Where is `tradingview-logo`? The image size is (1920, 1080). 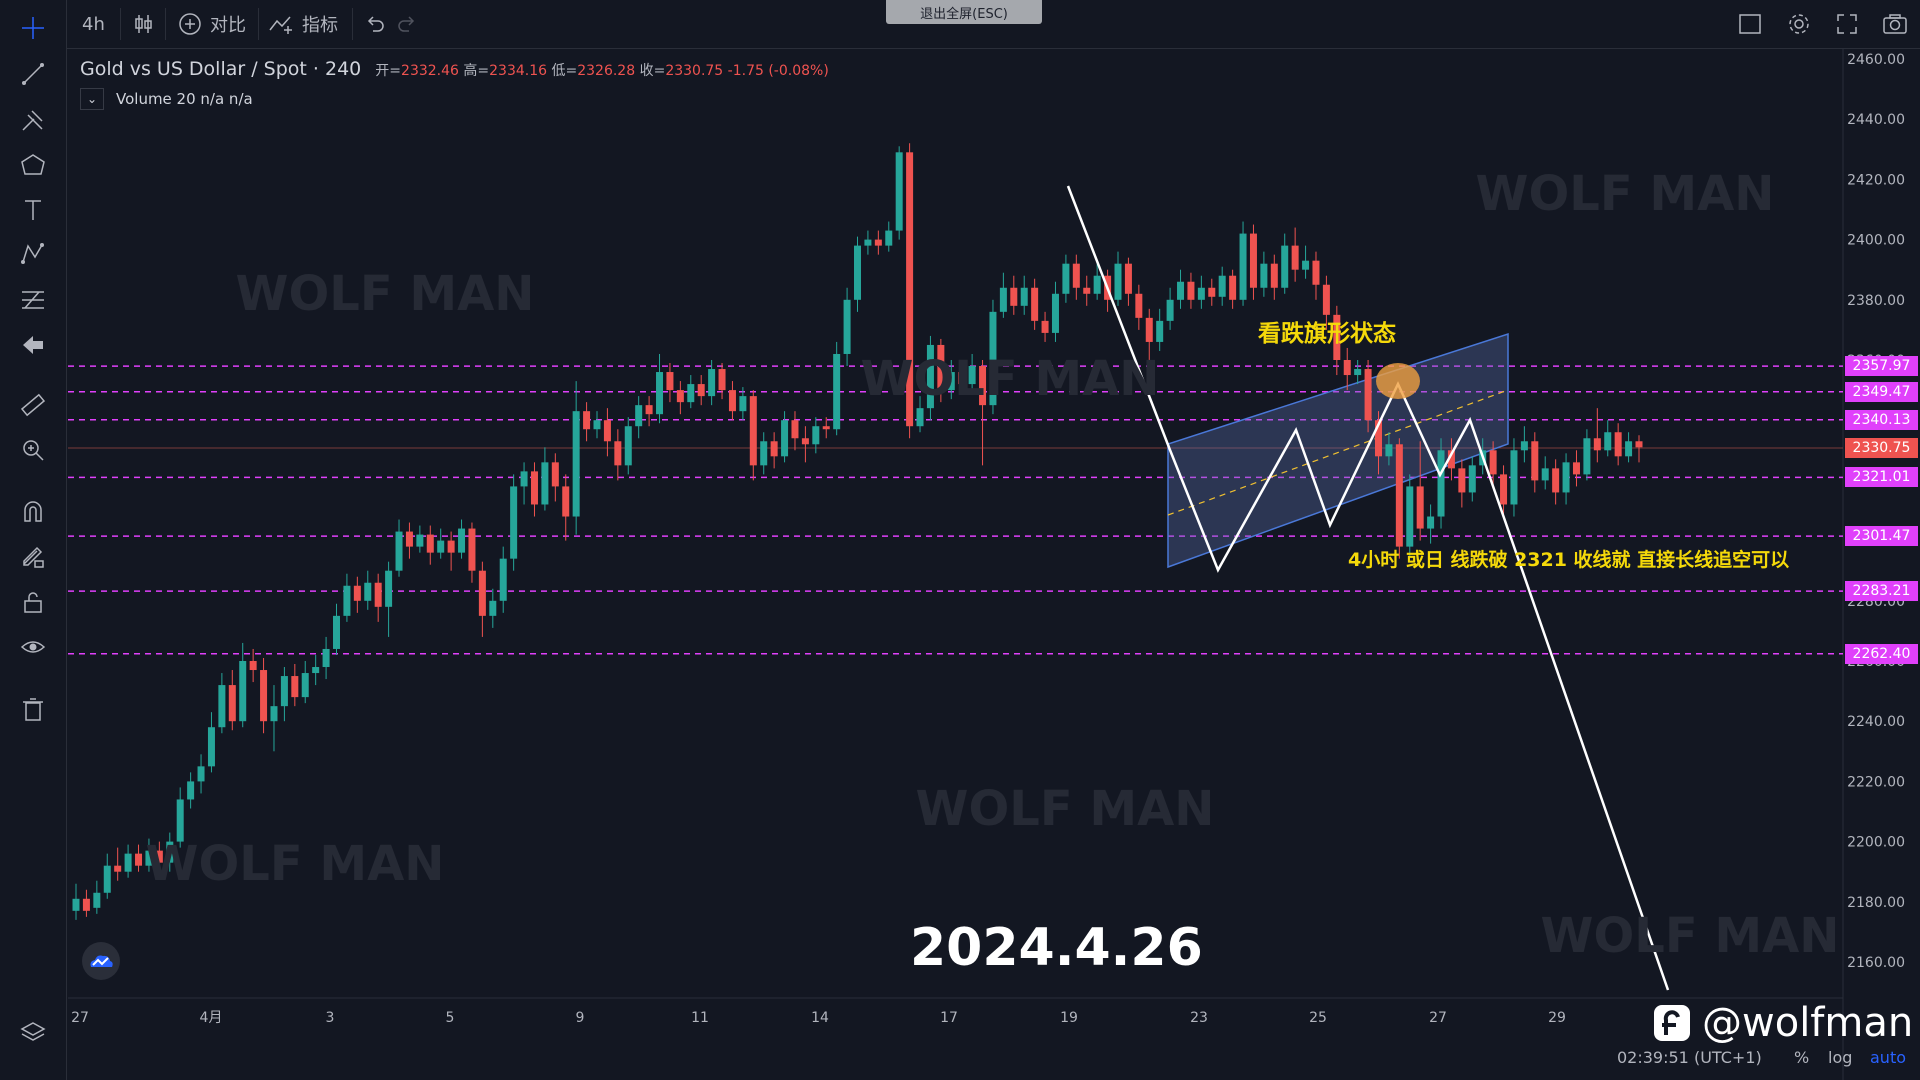 tradingview-logo is located at coordinates (101, 961).